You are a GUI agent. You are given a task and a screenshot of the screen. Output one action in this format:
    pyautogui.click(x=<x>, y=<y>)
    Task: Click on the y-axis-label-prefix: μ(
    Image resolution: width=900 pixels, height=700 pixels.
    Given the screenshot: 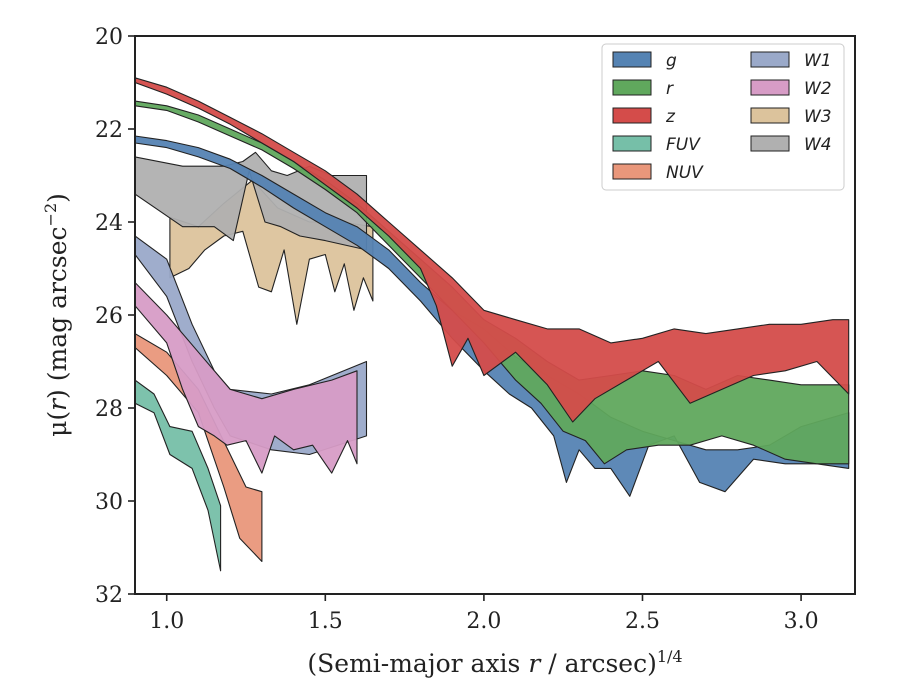 What is the action you would take?
    pyautogui.click(x=57, y=424)
    